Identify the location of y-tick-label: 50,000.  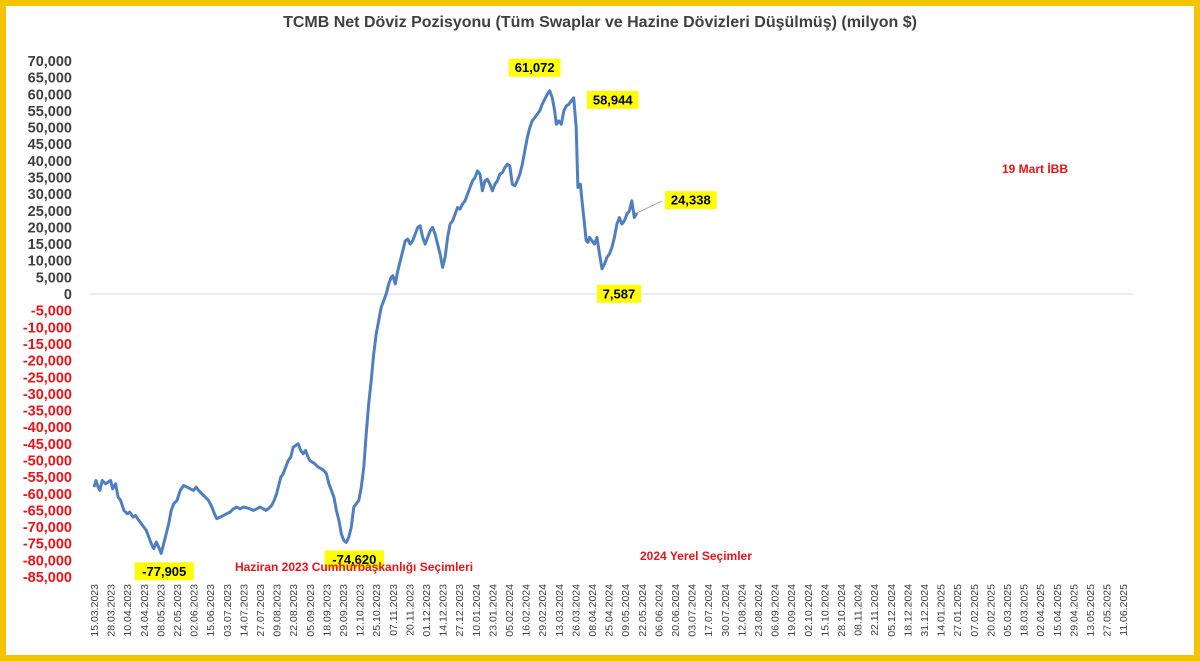
(50, 129).